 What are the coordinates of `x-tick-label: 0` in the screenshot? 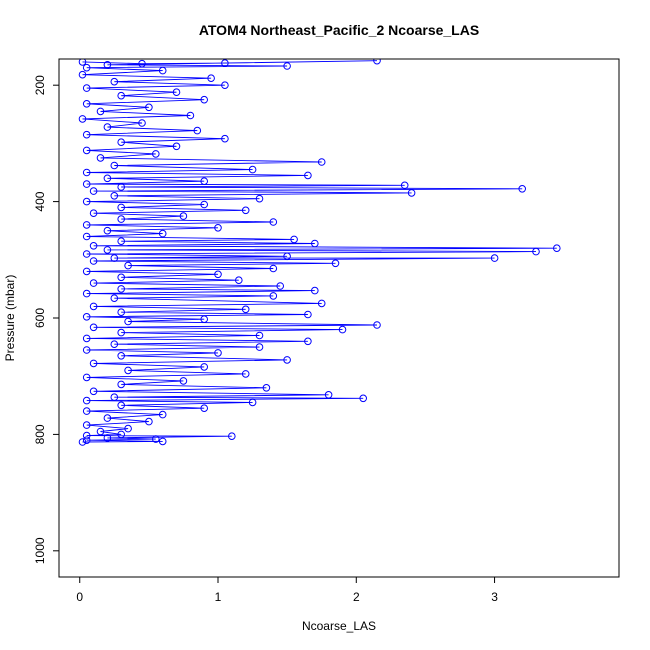 It's located at (79, 597).